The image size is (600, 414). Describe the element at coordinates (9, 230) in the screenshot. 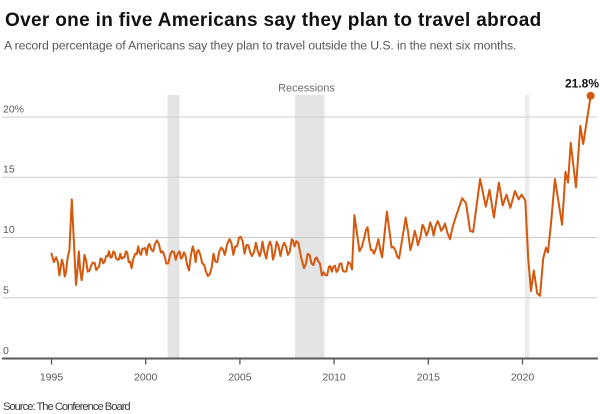

I see `svg-text: 10` at that location.